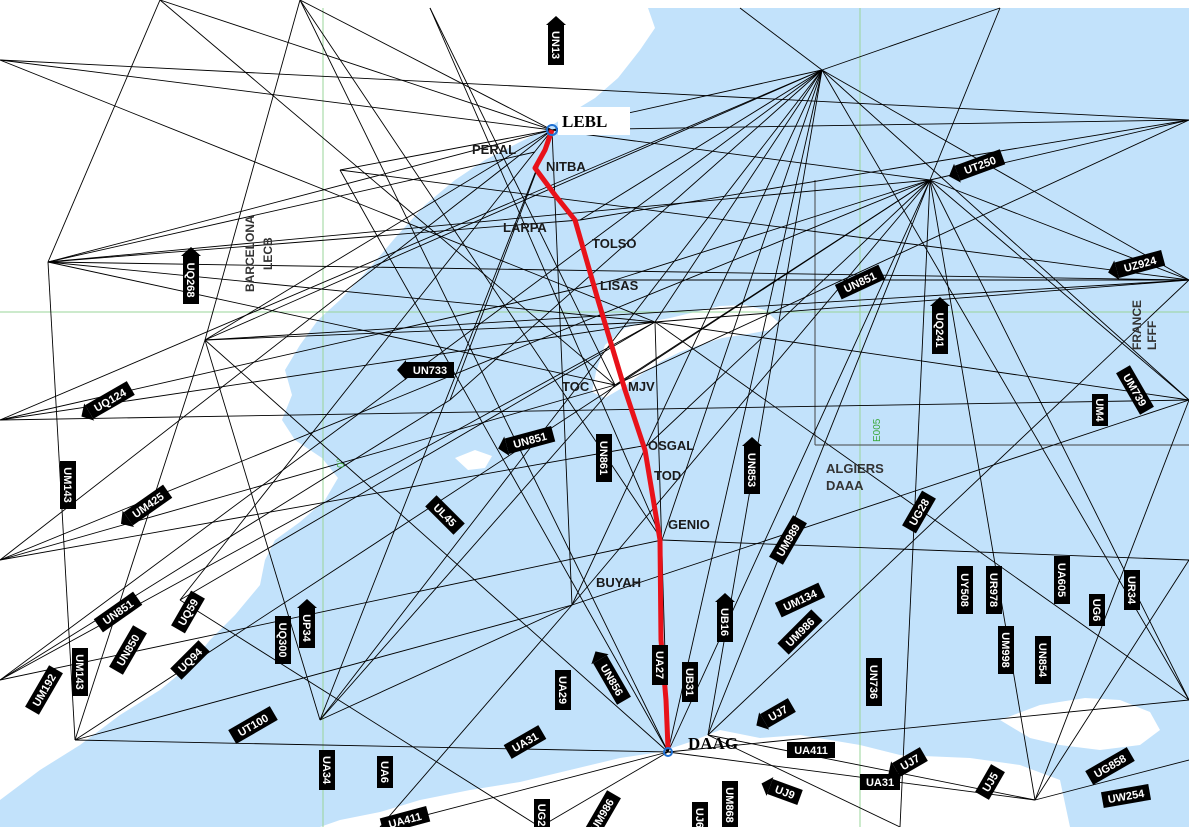 The image size is (1189, 827). I want to click on airway-label: UN853, so click(752, 465).